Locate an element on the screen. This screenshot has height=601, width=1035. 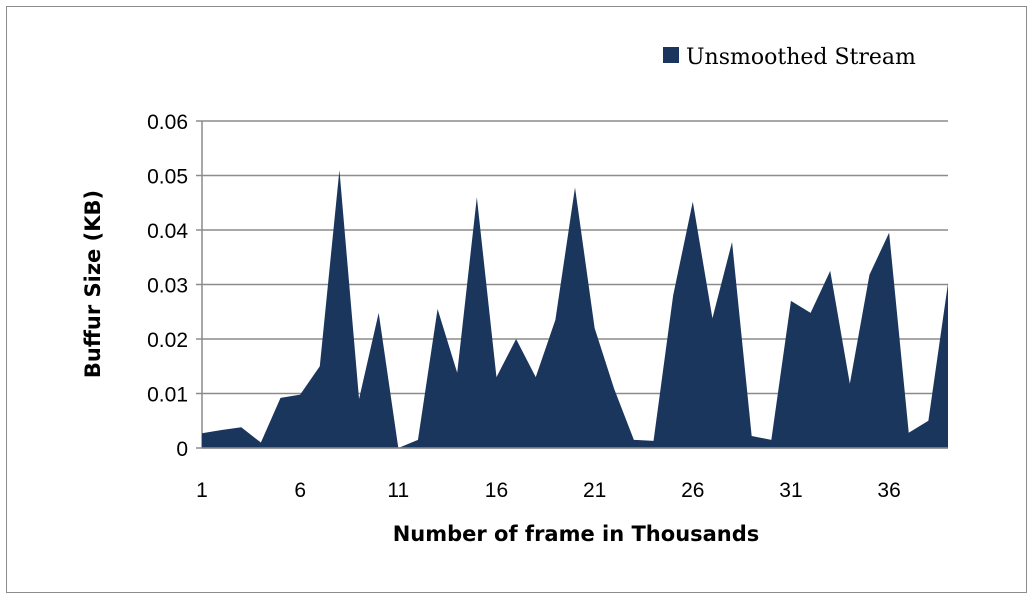
x-axis: 1 6 11 16 21 26 31 36 is located at coordinates (572, 474).